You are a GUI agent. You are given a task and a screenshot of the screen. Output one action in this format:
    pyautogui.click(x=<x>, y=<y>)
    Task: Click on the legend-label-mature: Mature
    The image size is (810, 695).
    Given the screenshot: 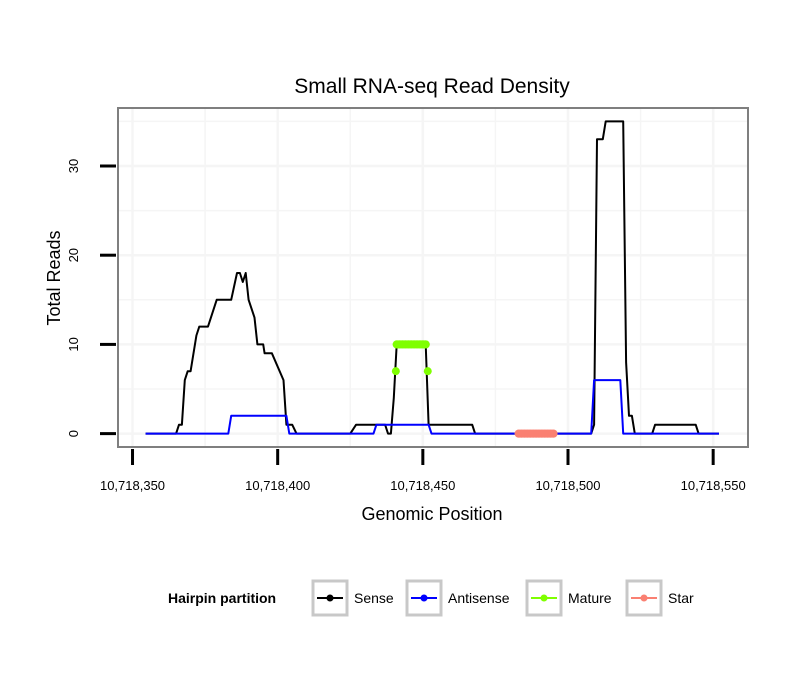 What is the action you would take?
    pyautogui.click(x=590, y=598)
    